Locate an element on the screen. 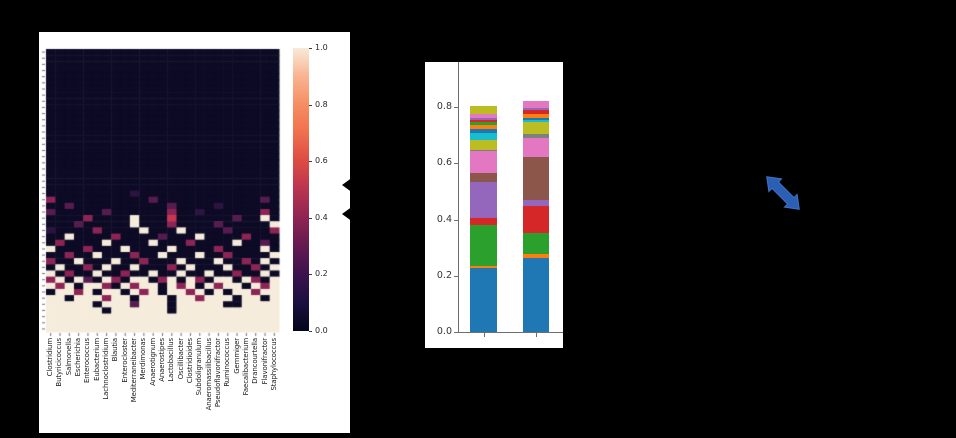  heatmap-x-label: Enterococcus is located at coordinates (87, 361).